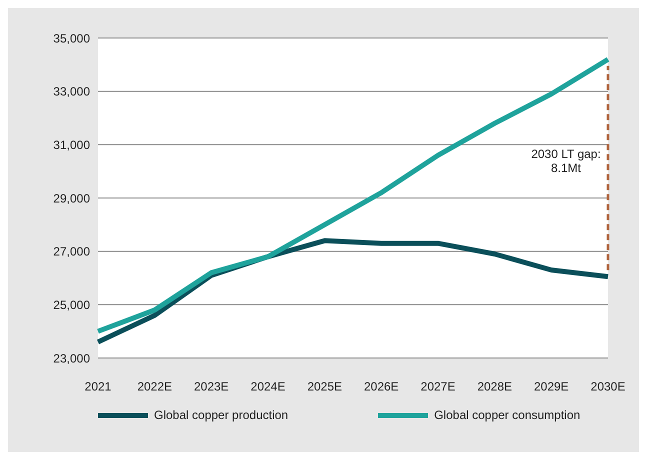 This screenshot has height=460, width=647. Describe the element at coordinates (71, 38) in the screenshot. I see `y-tick-label: 35,000` at that location.